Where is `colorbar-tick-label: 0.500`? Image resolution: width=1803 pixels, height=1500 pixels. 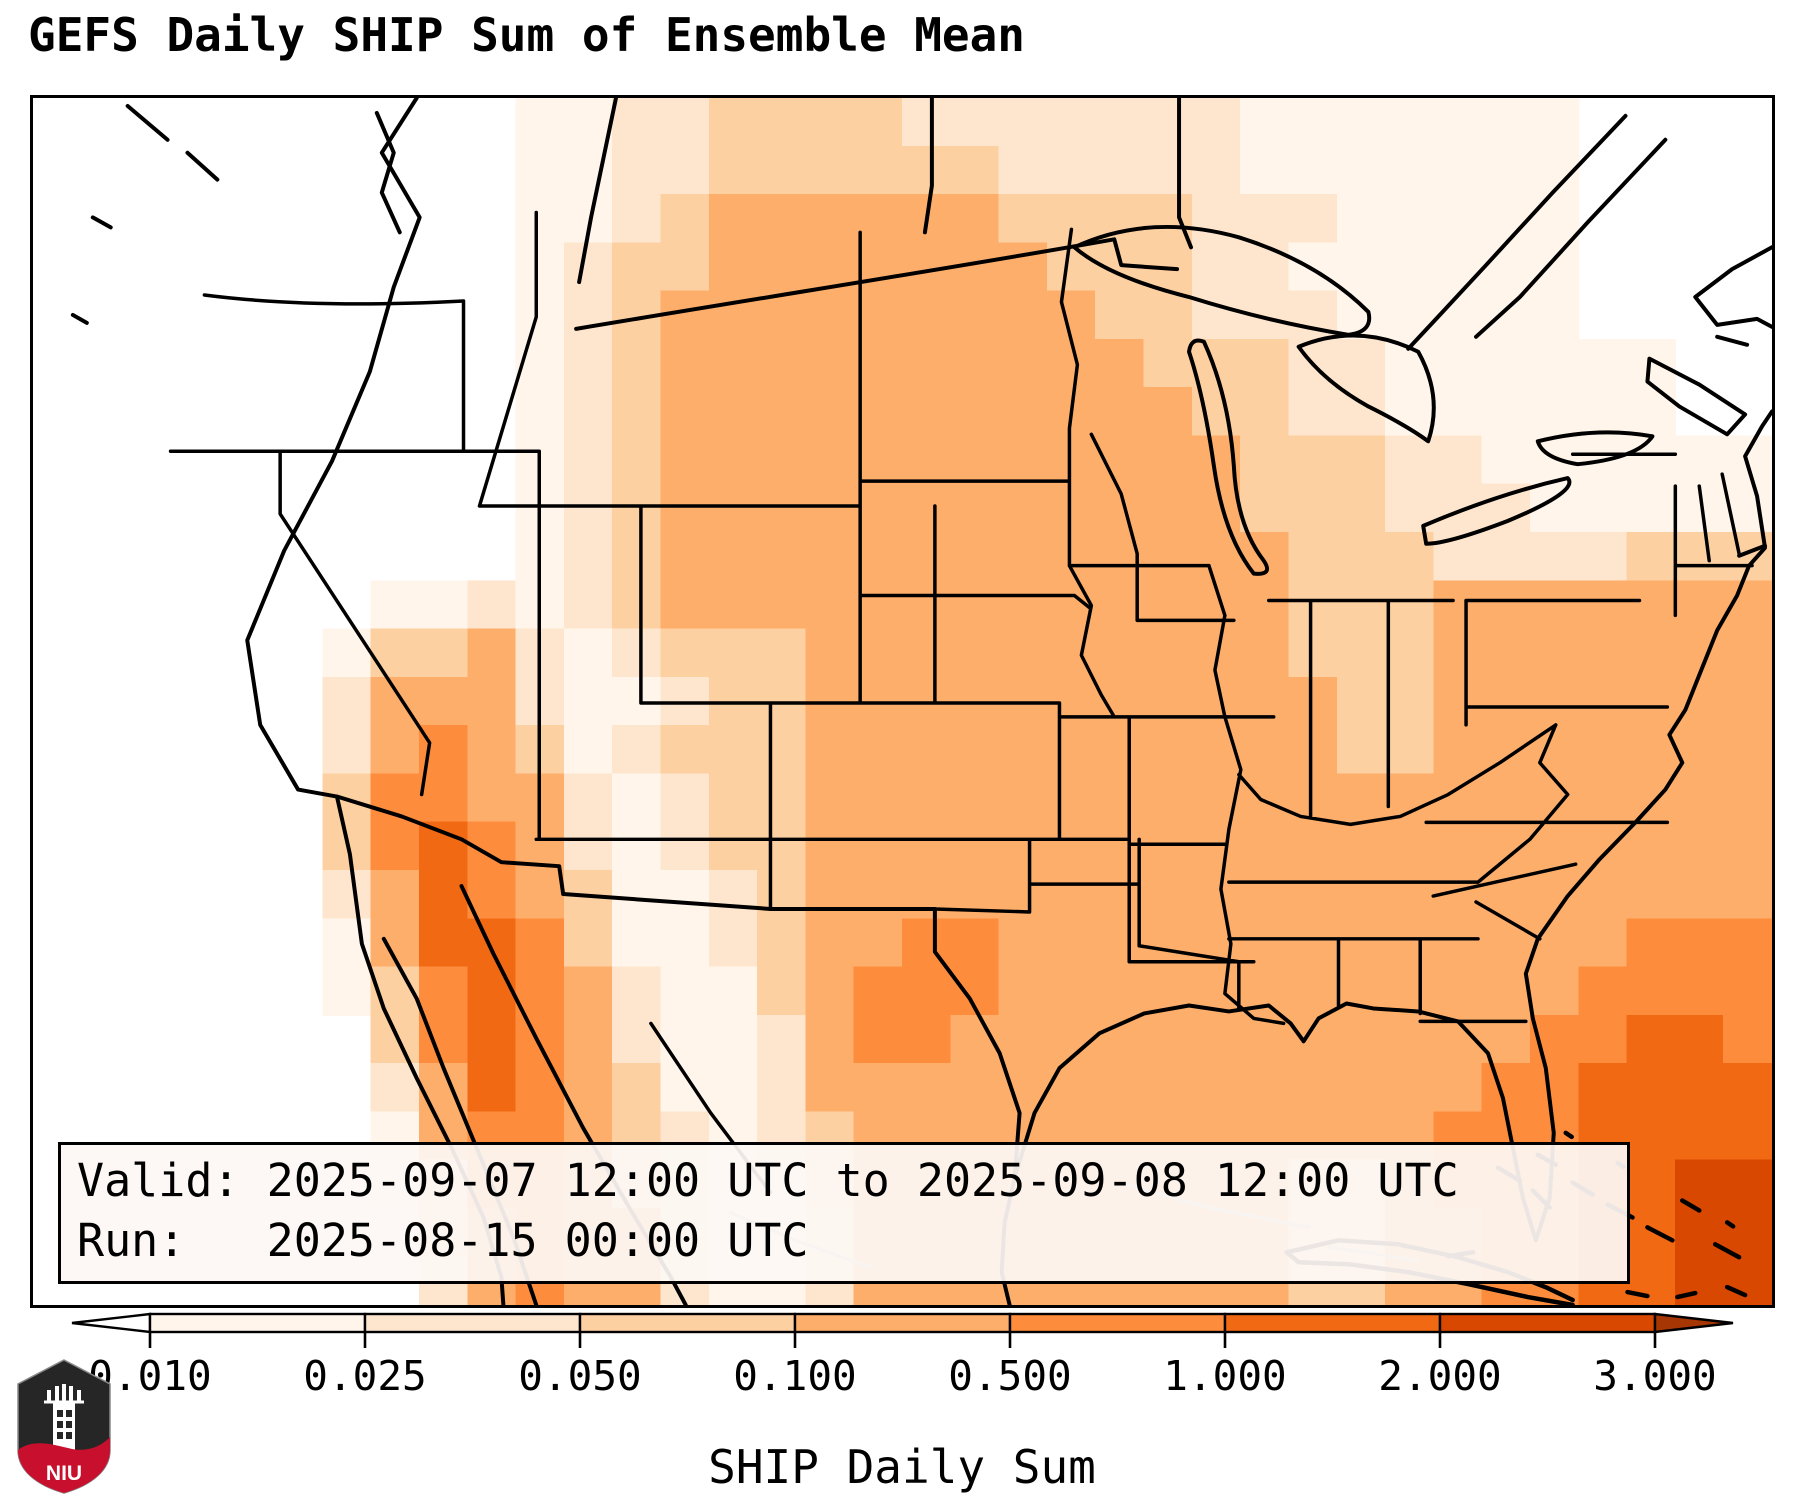
colorbar-tick-label: 0.500 is located at coordinates (1010, 1376).